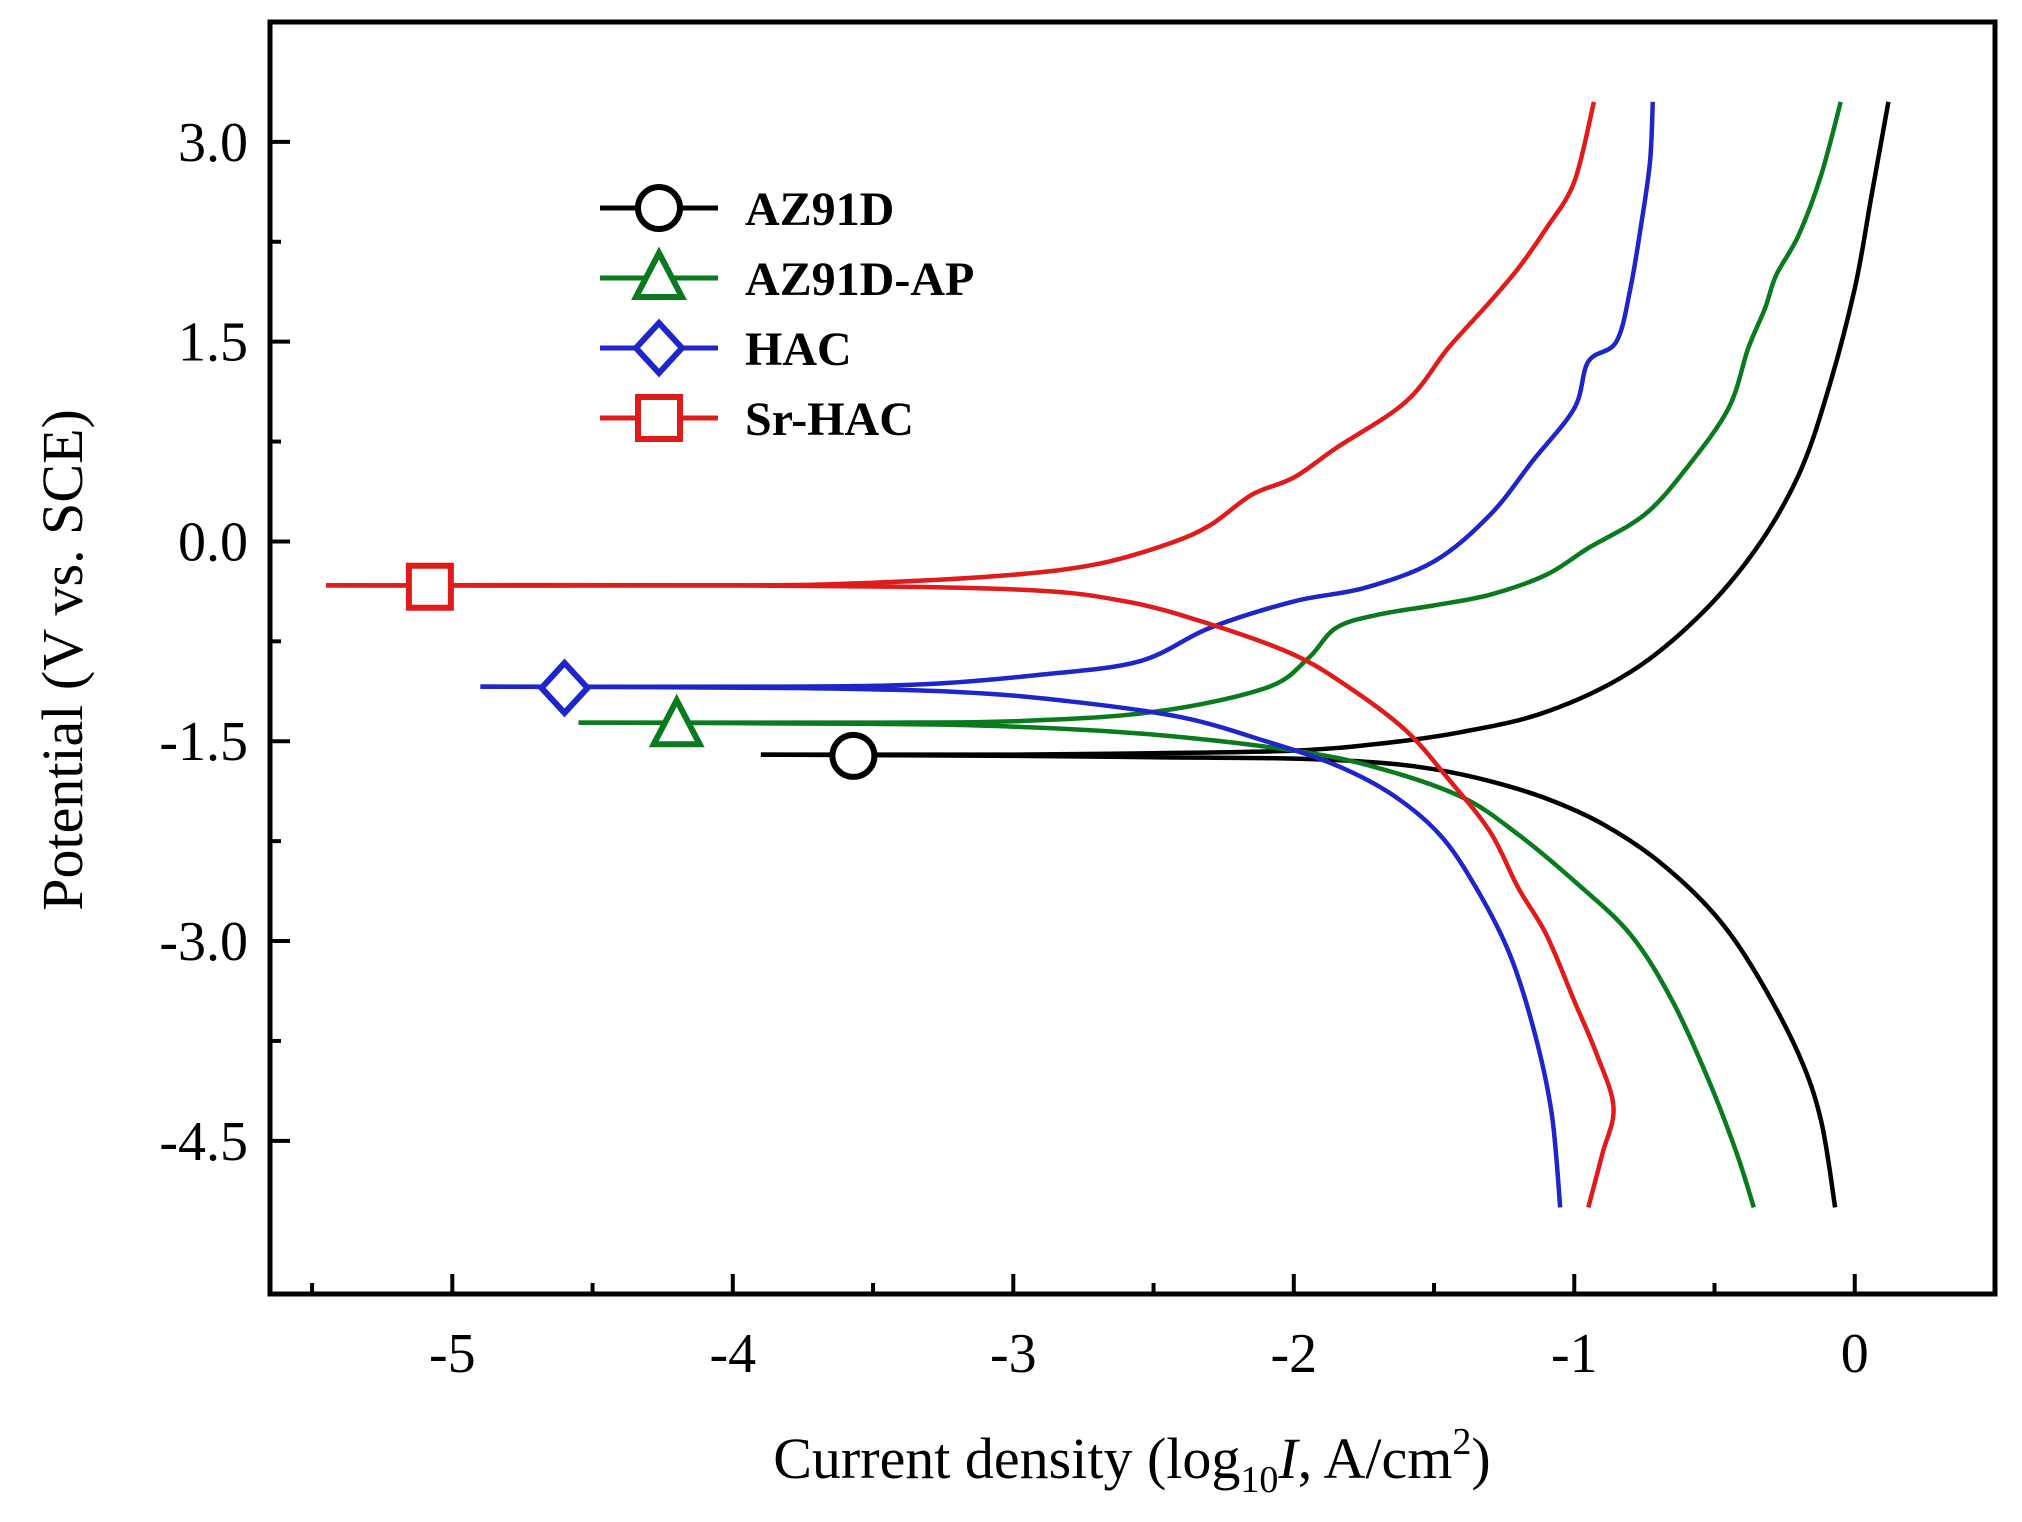  What do you see at coordinates (659, 418) in the screenshot?
I see `sr-hac-legend-marker` at bounding box center [659, 418].